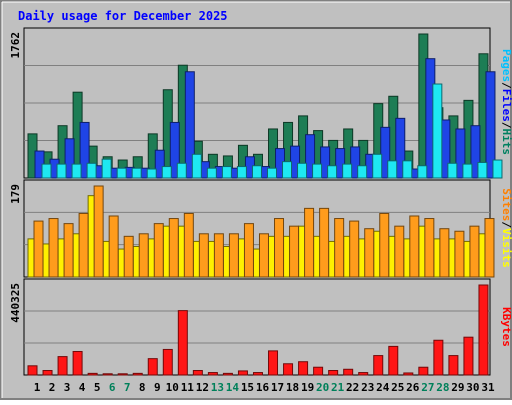  Describe the element at coordinates (383, 387) in the screenshot. I see `x-tick-label-24: 24` at that location.